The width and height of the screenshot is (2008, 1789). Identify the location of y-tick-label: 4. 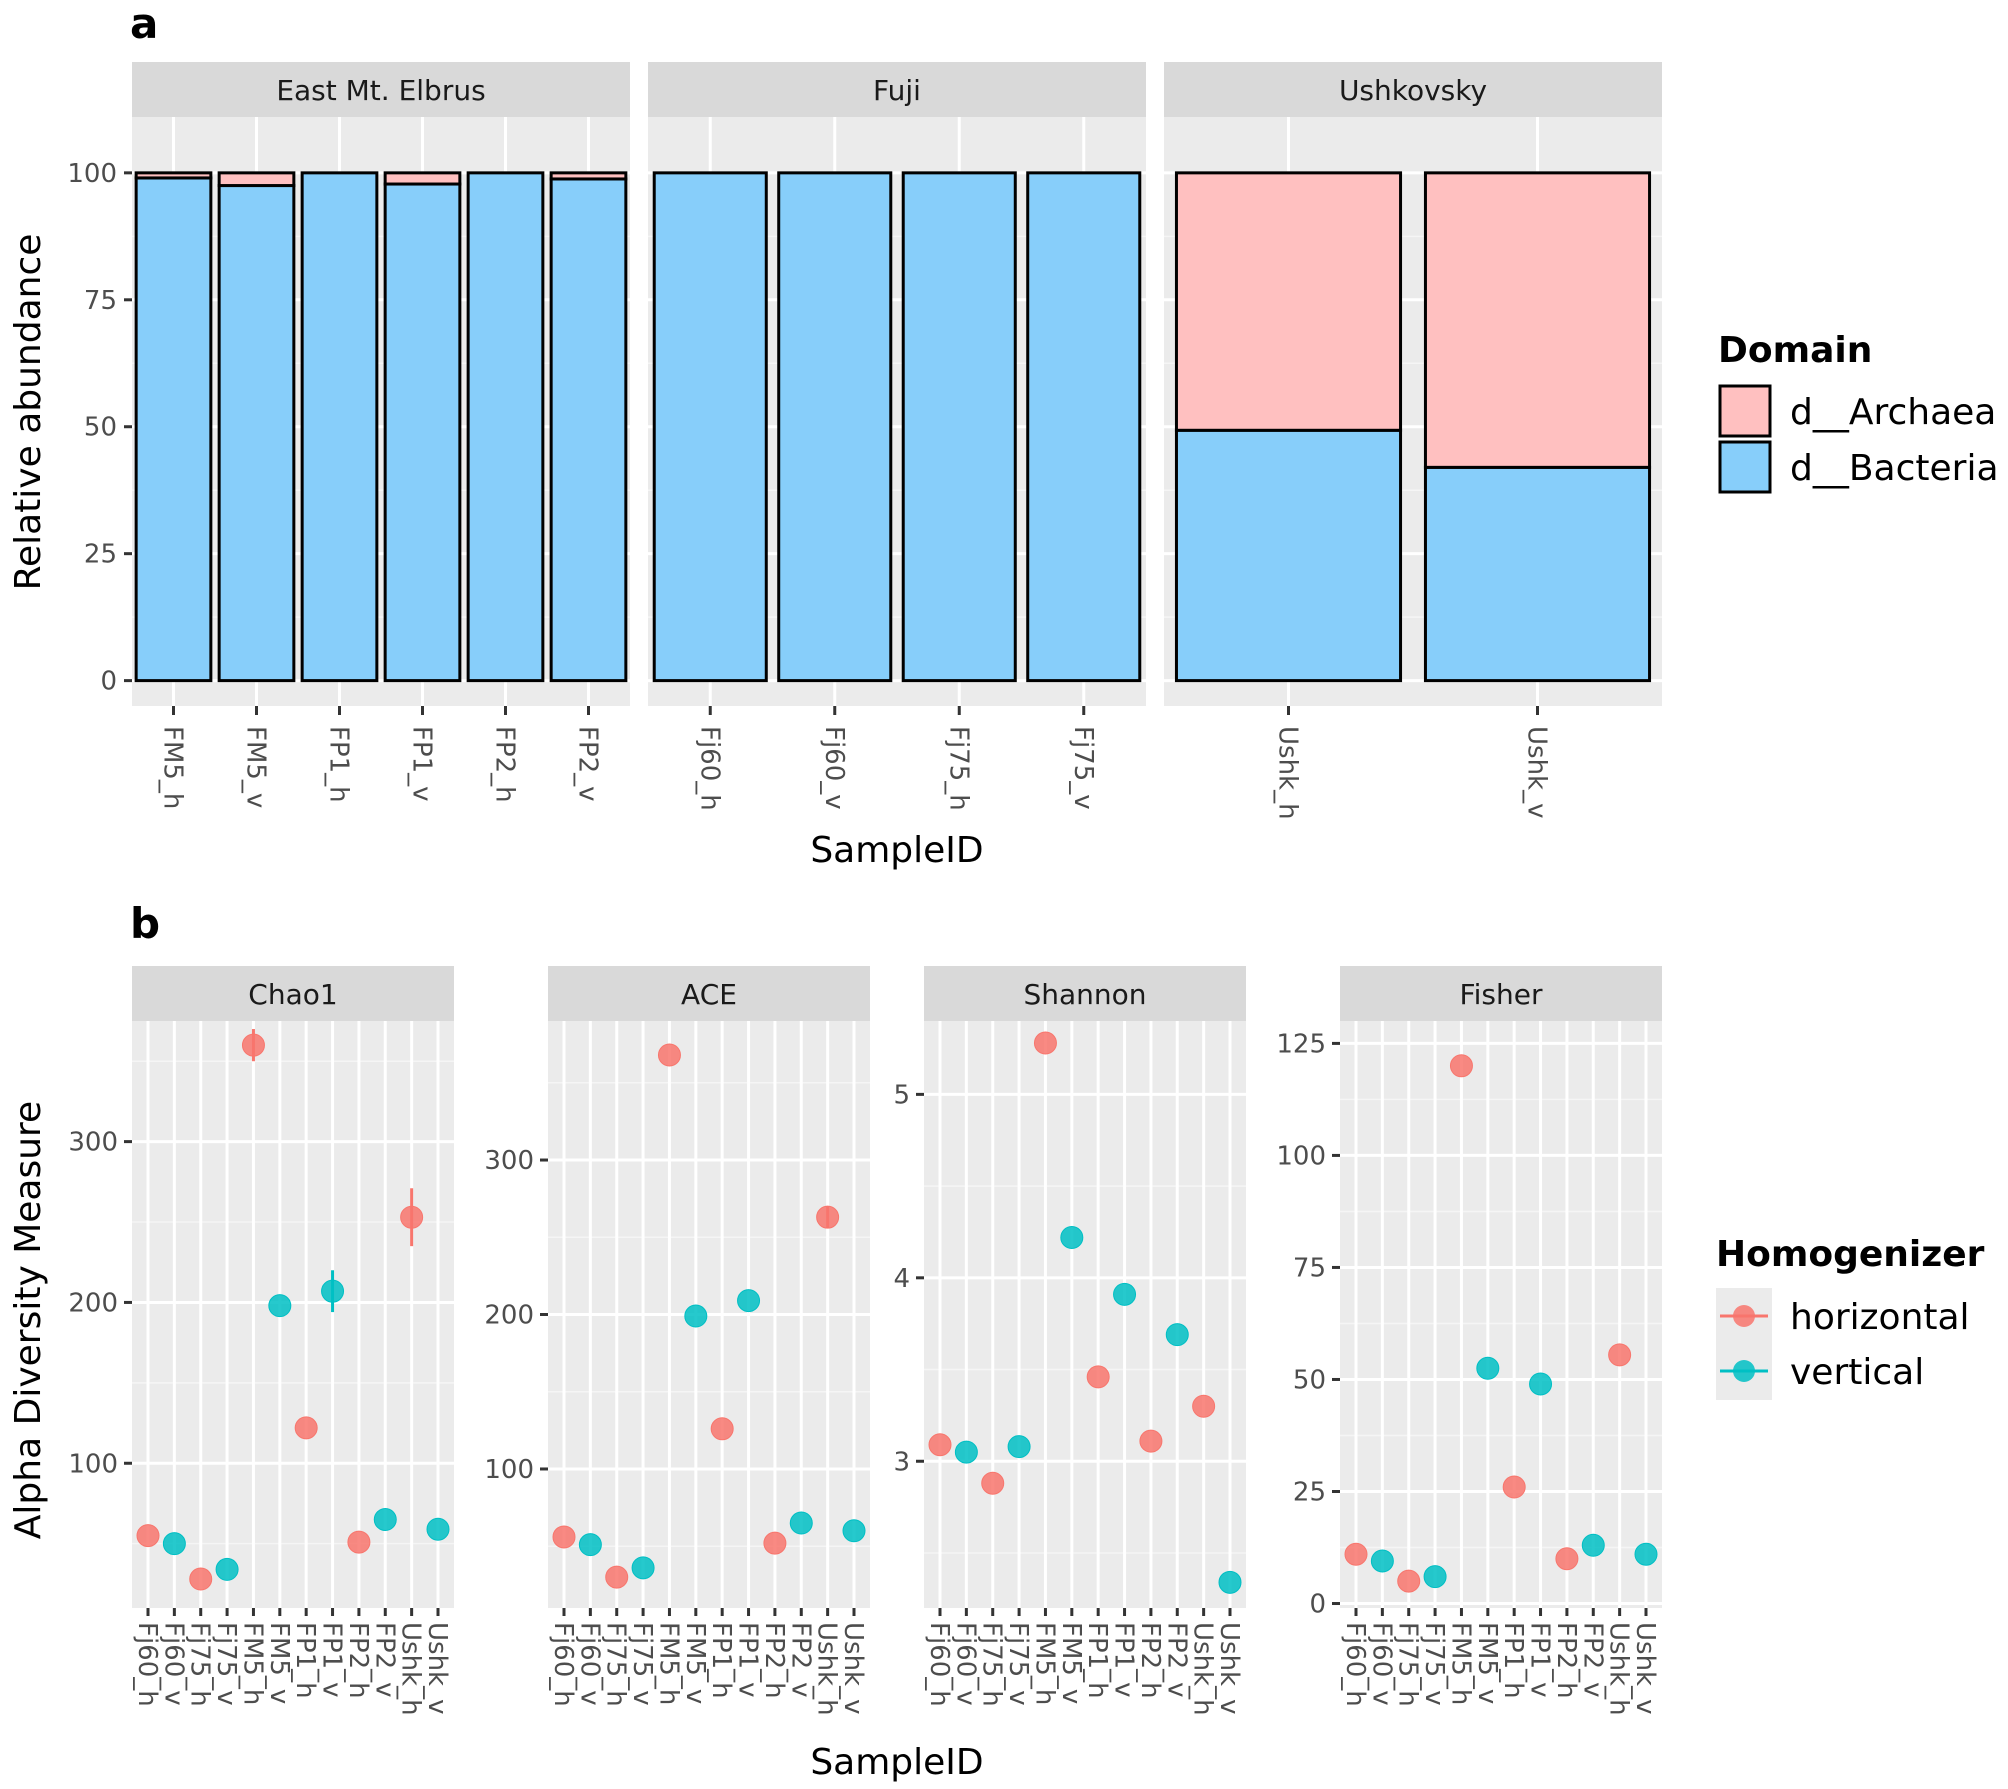
(901, 1279).